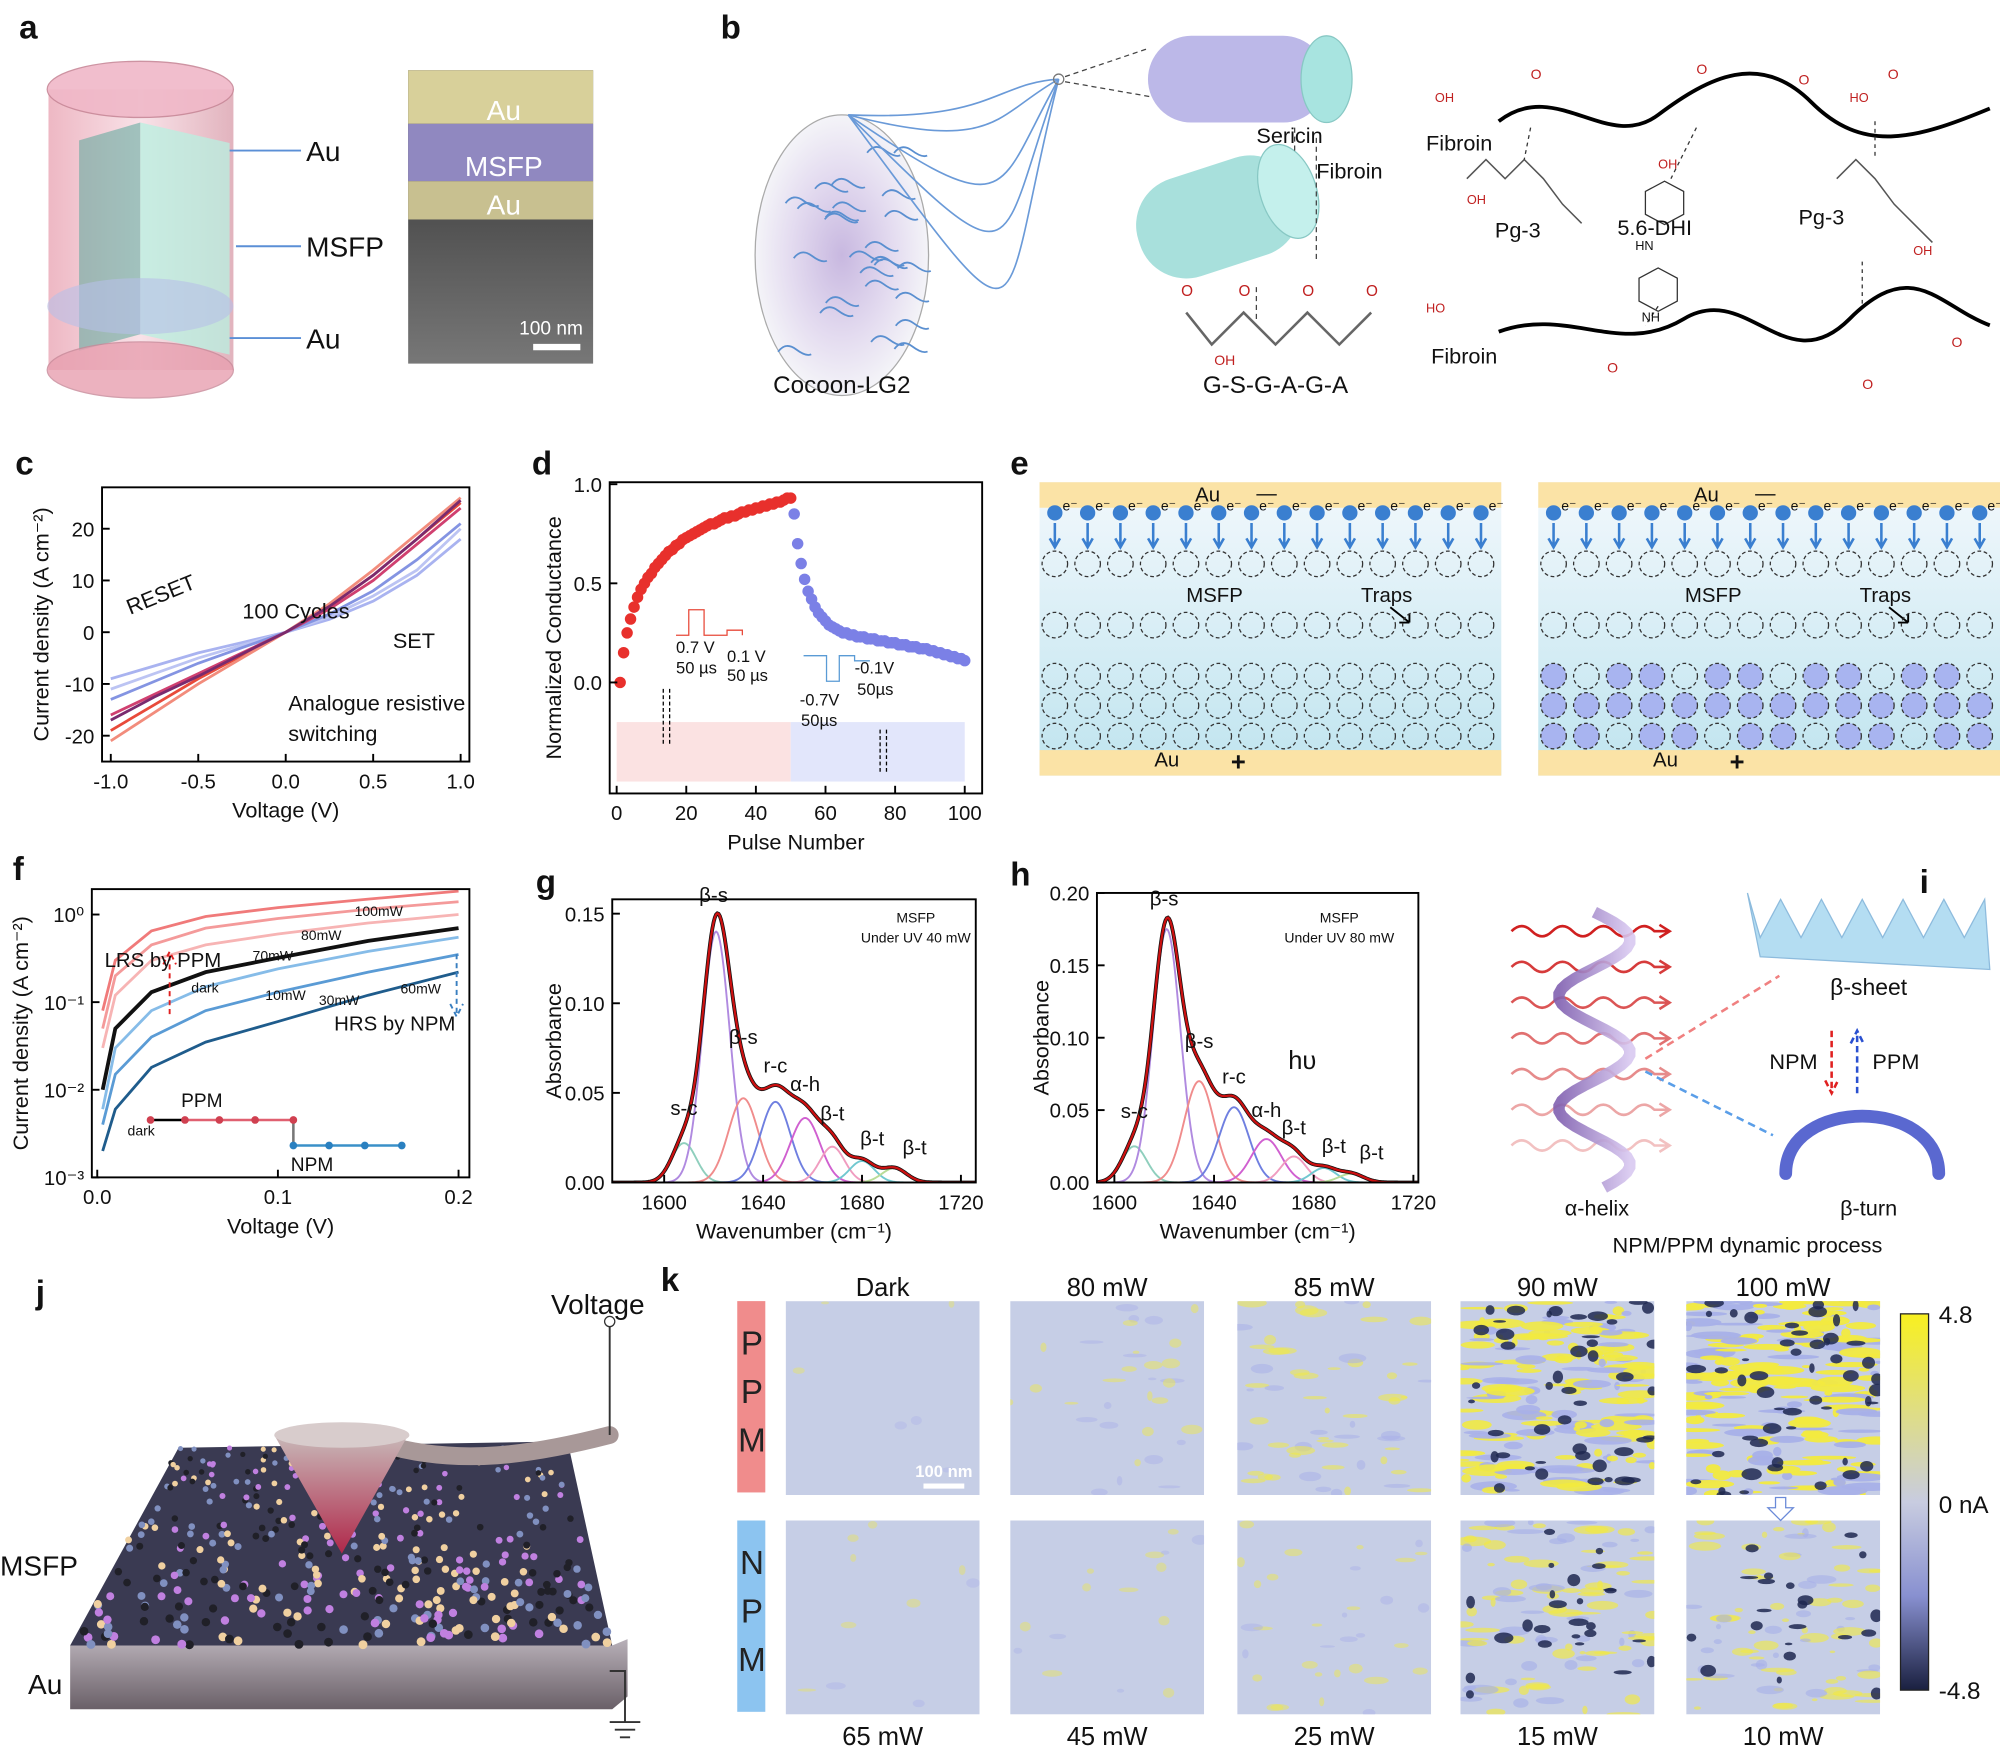  I want to click on process-dot, so click(364, 1145).